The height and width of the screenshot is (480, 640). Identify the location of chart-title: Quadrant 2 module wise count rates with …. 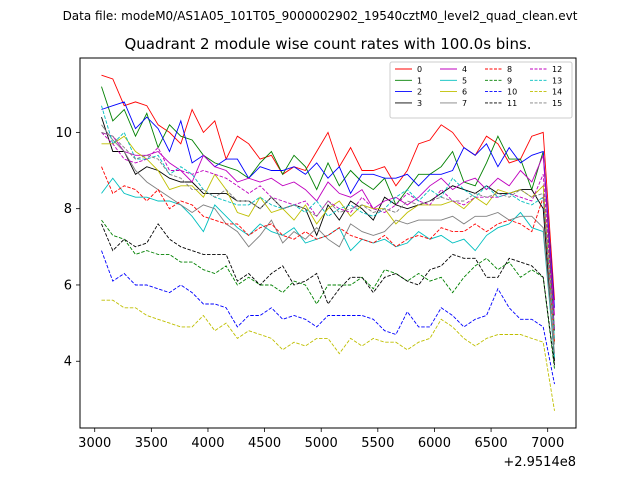
(327, 44).